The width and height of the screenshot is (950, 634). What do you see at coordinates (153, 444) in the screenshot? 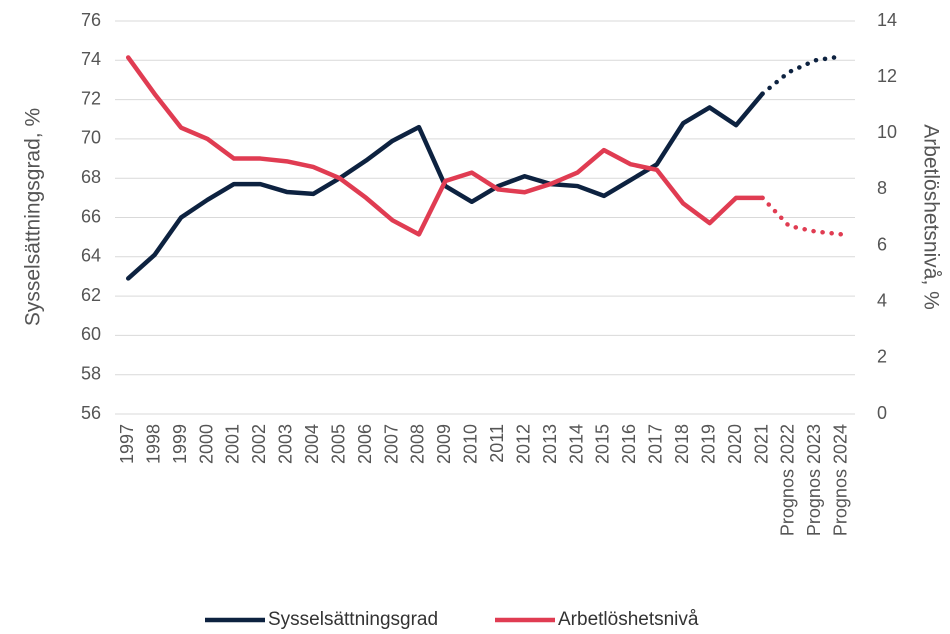
I see `x-tick-label: 1998` at bounding box center [153, 444].